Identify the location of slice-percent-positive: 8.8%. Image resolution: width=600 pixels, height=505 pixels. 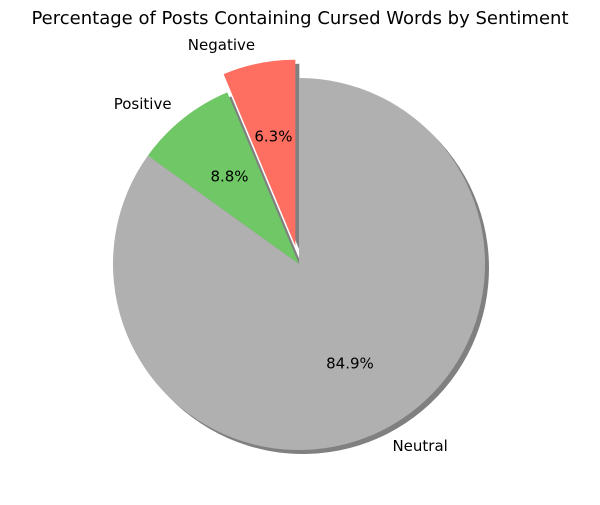
(229, 177).